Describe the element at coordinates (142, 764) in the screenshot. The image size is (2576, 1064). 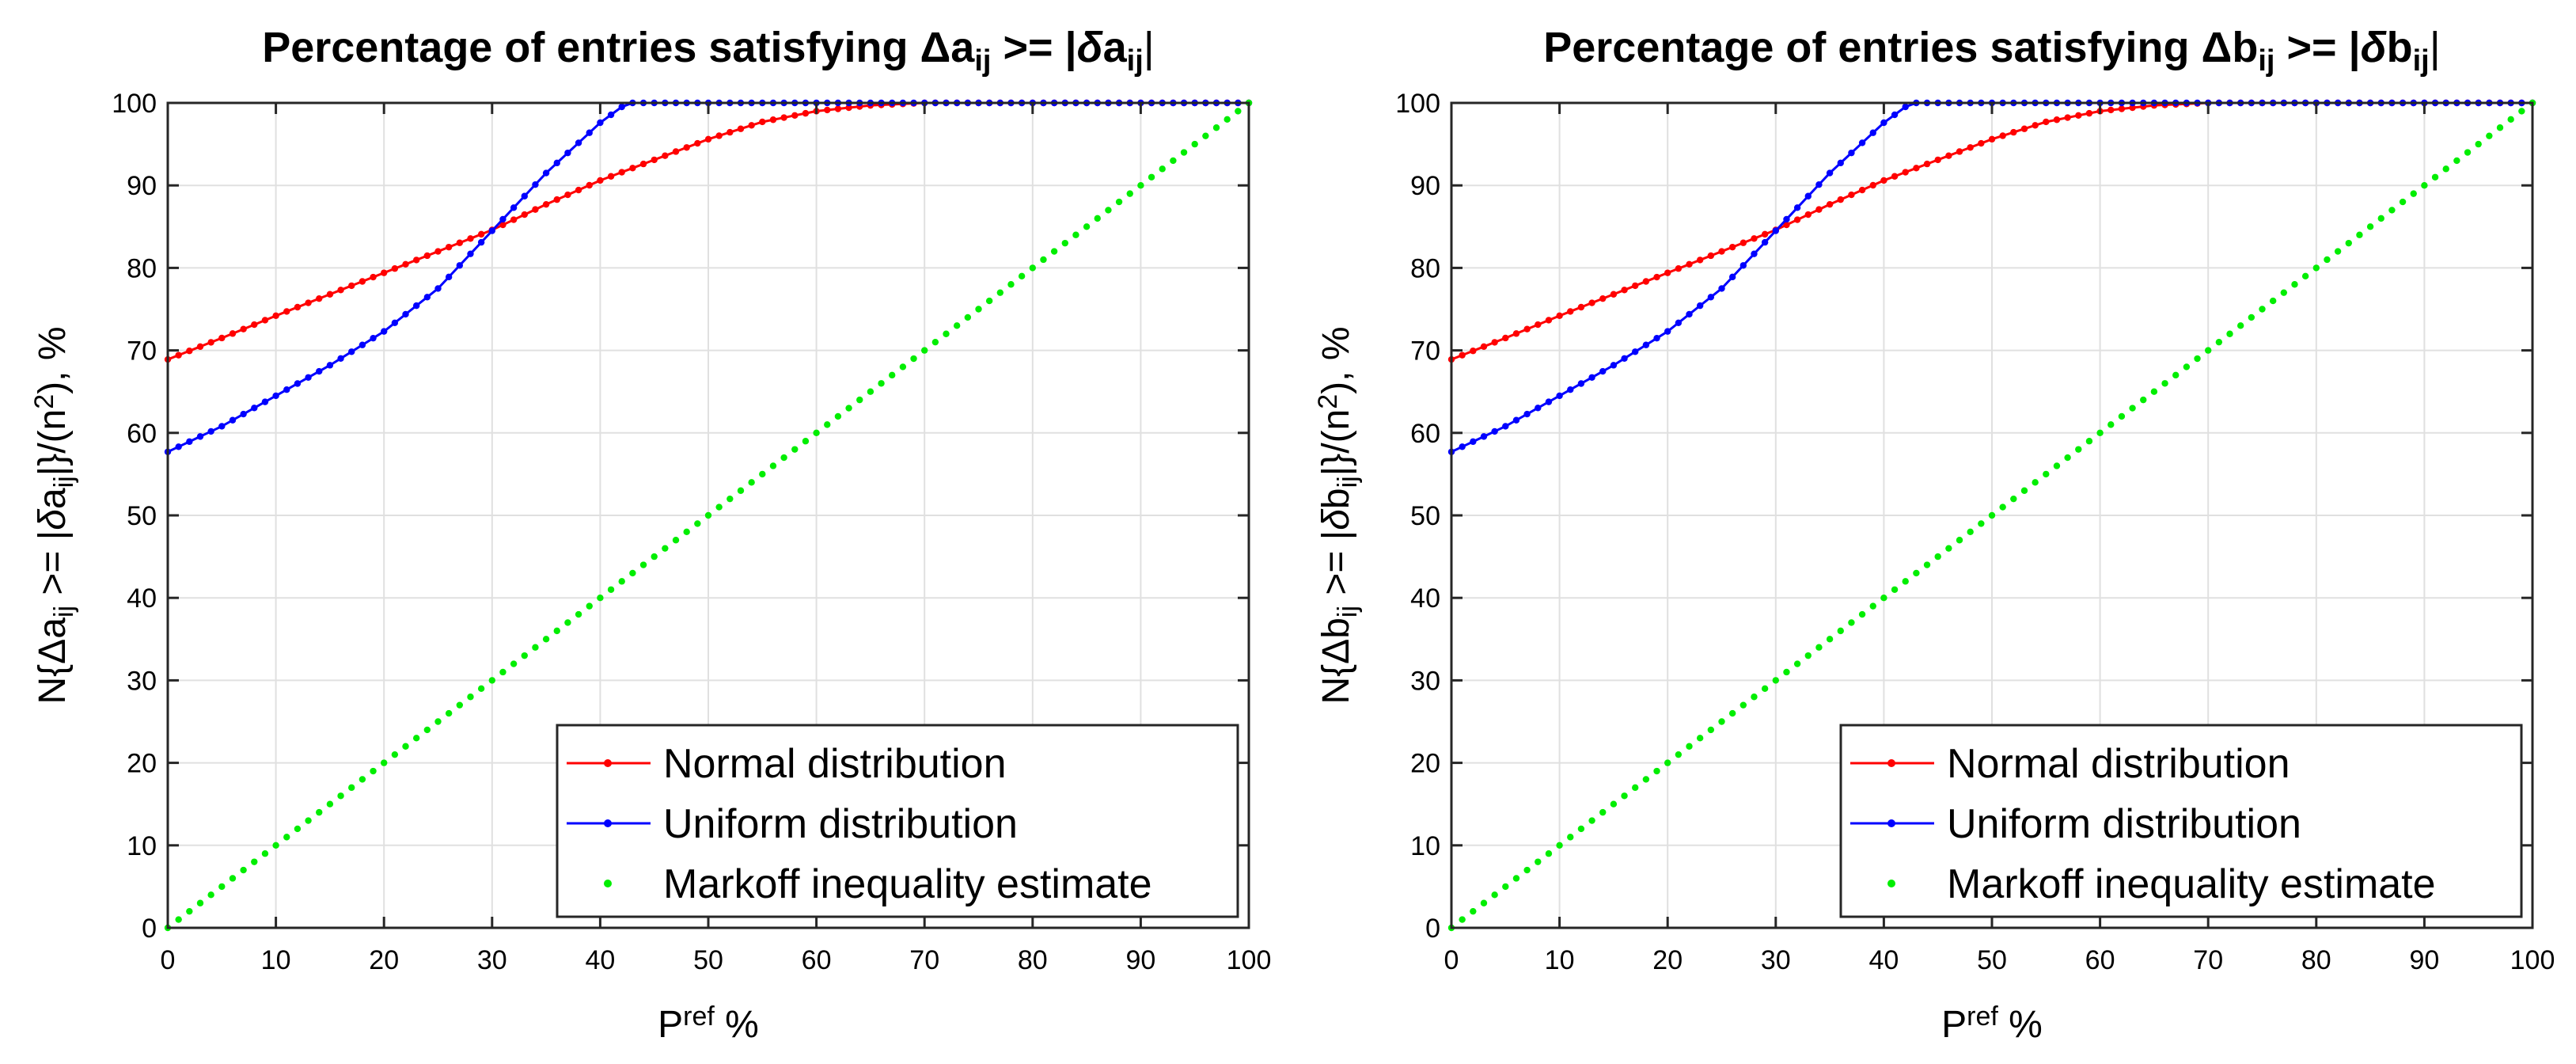
I see `y-tick-label: 20` at that location.